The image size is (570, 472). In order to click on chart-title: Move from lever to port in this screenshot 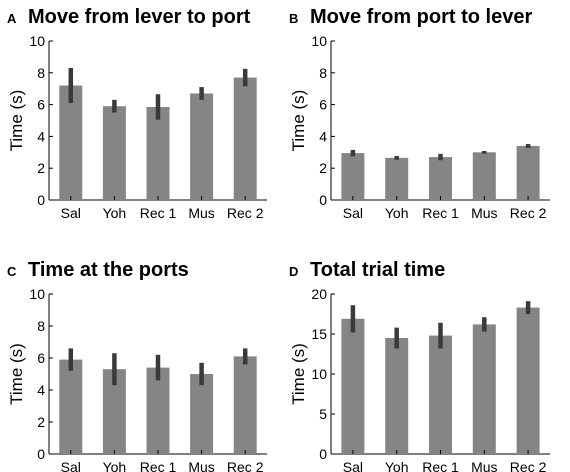, I will do `click(139, 17)`.